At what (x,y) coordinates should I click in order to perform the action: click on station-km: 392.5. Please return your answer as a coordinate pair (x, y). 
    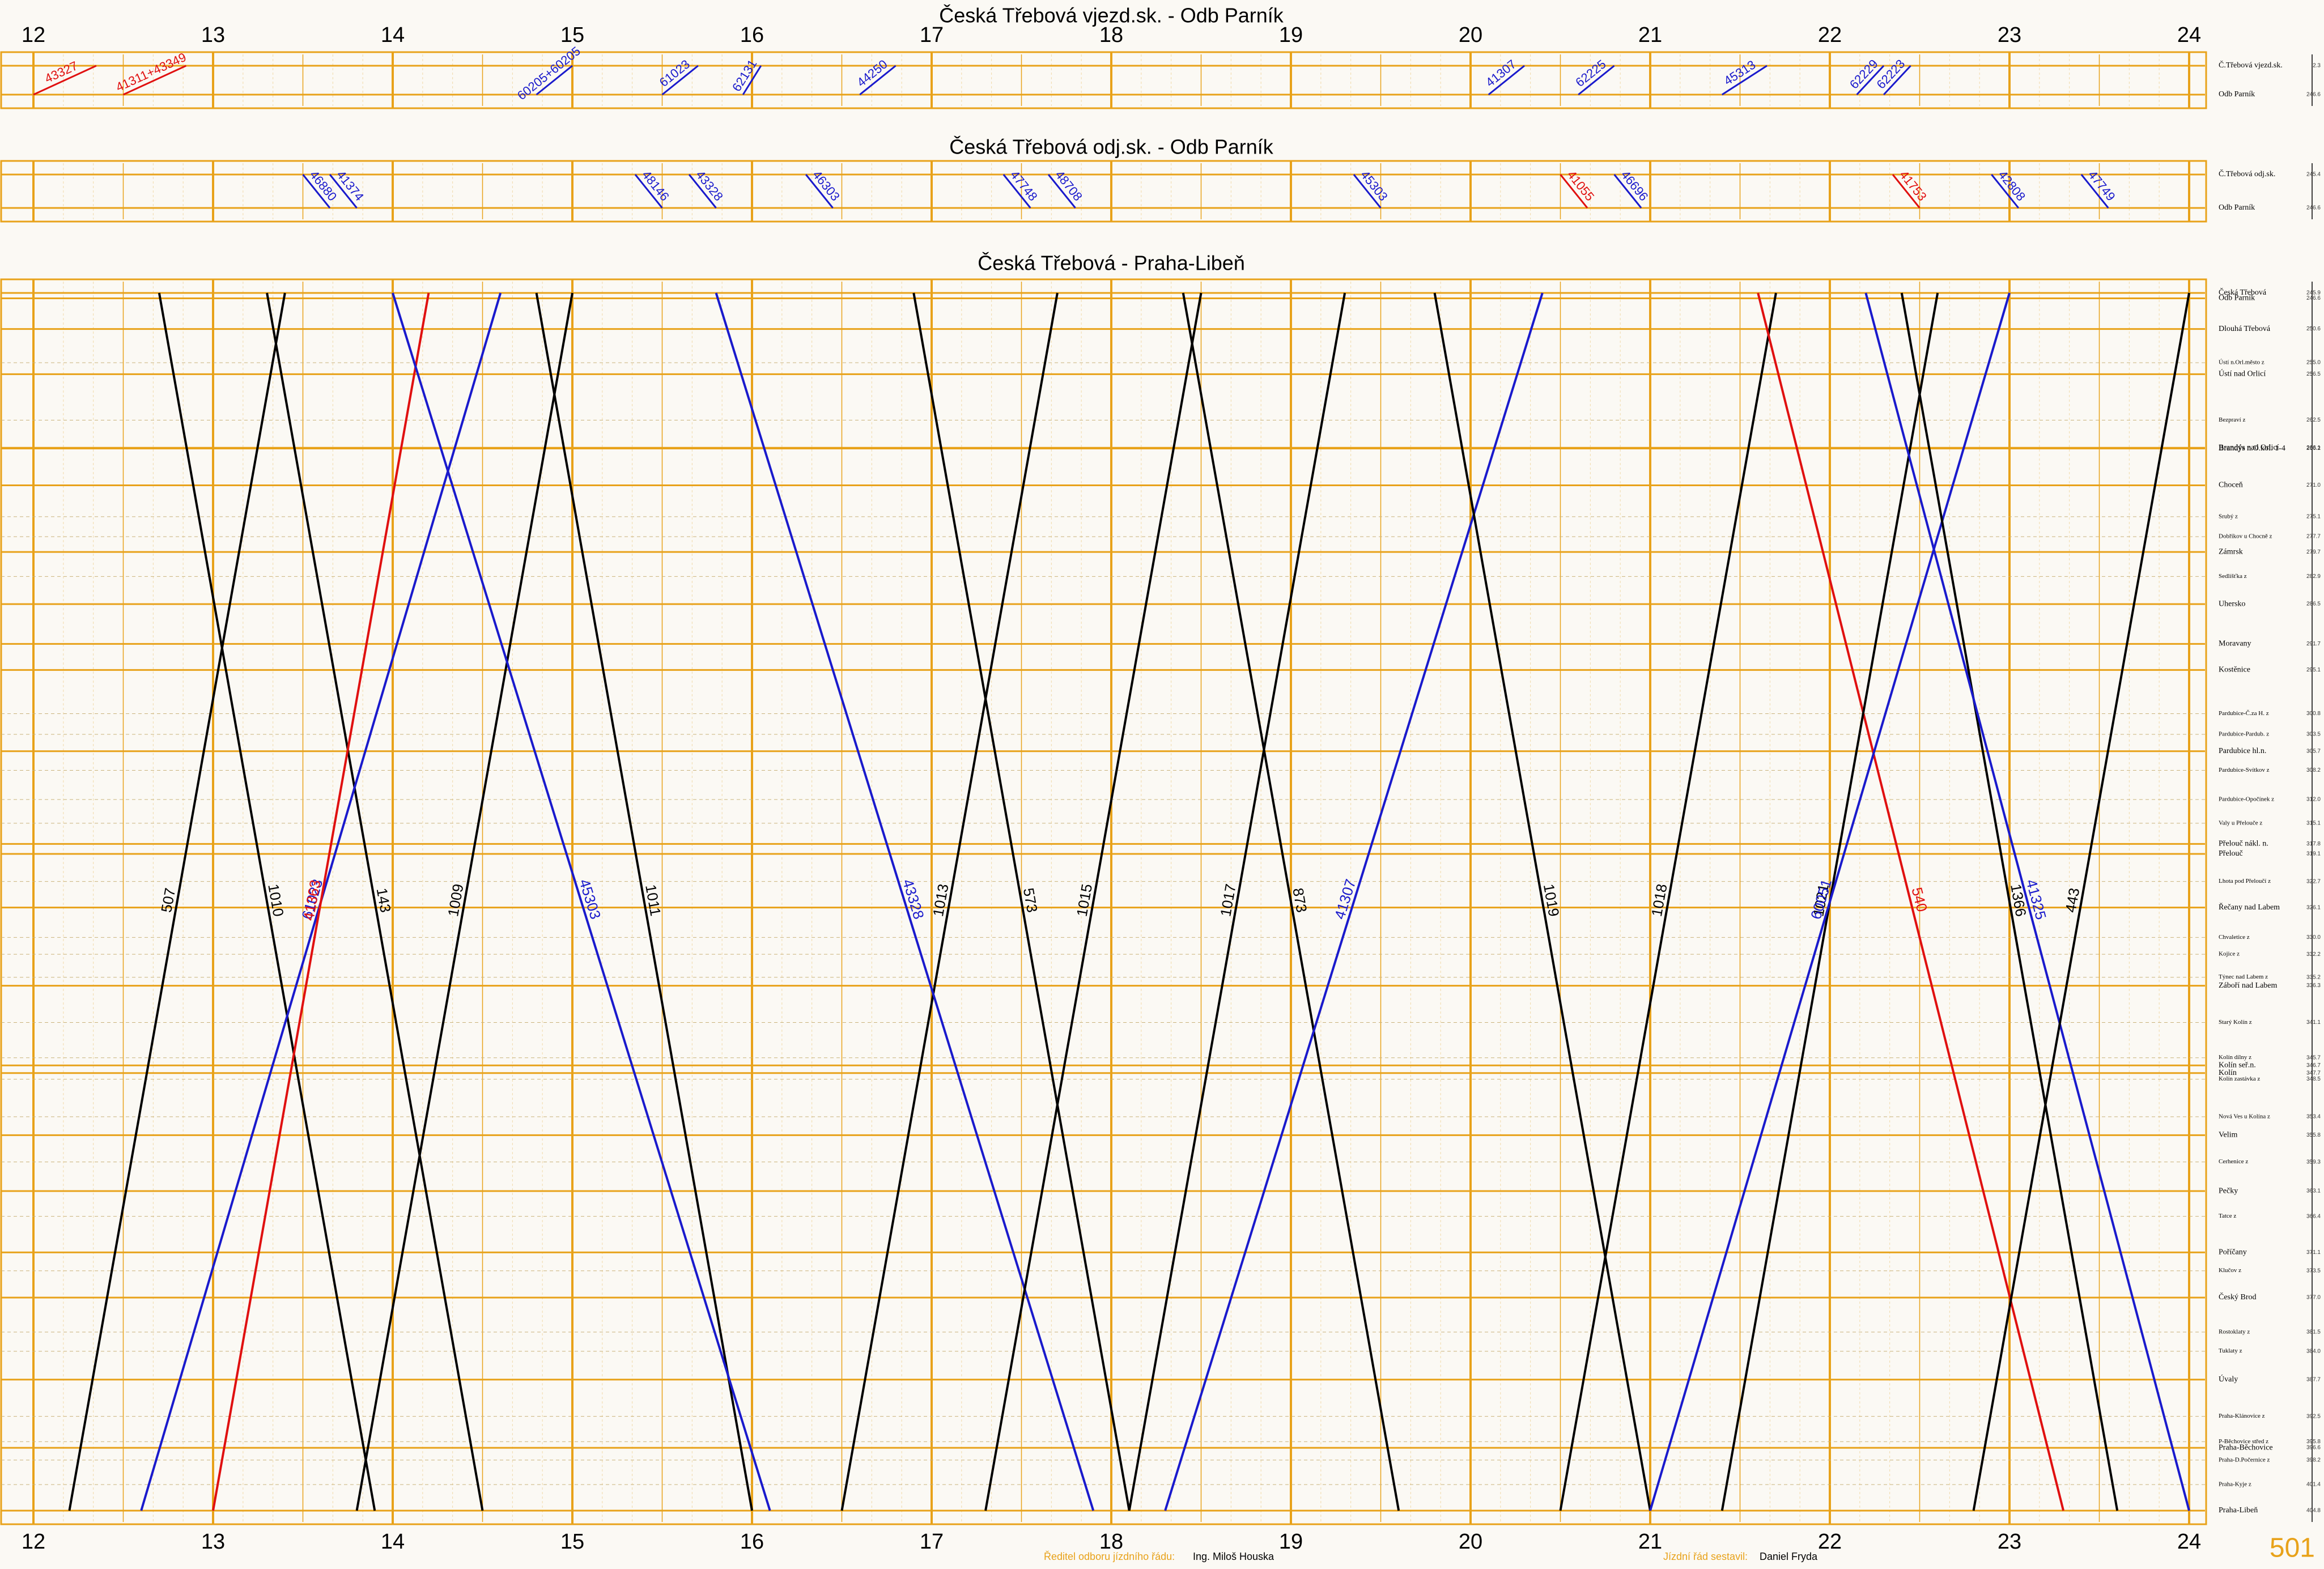
    Looking at the image, I should click on (2313, 1416).